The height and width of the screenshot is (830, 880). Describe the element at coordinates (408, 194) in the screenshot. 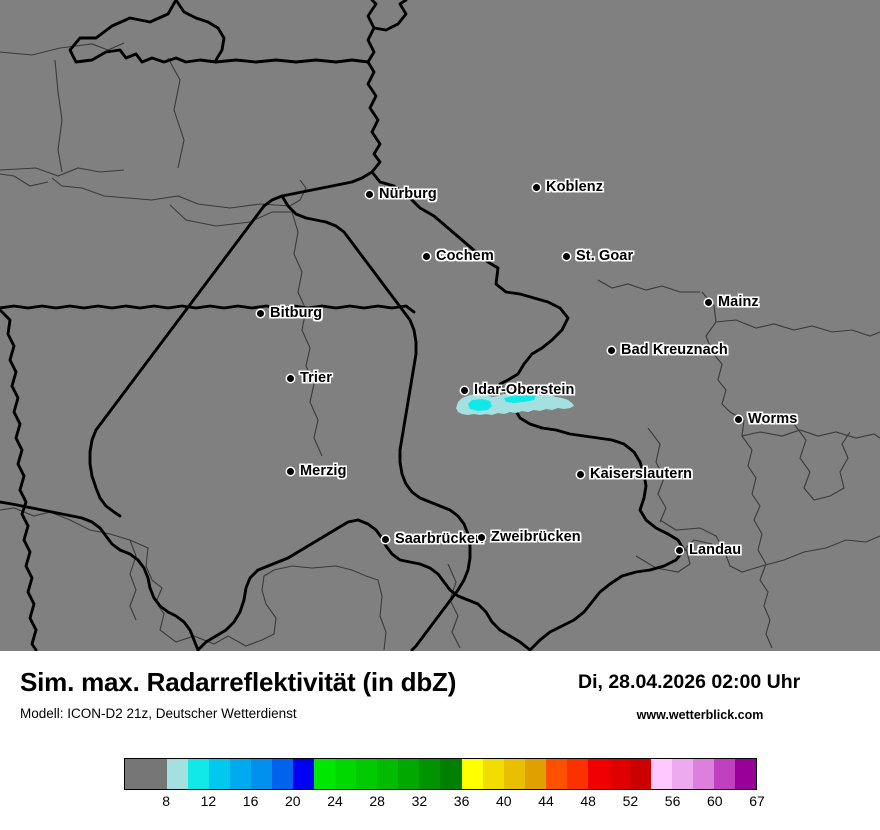

I see `city-name: Nürburg` at that location.